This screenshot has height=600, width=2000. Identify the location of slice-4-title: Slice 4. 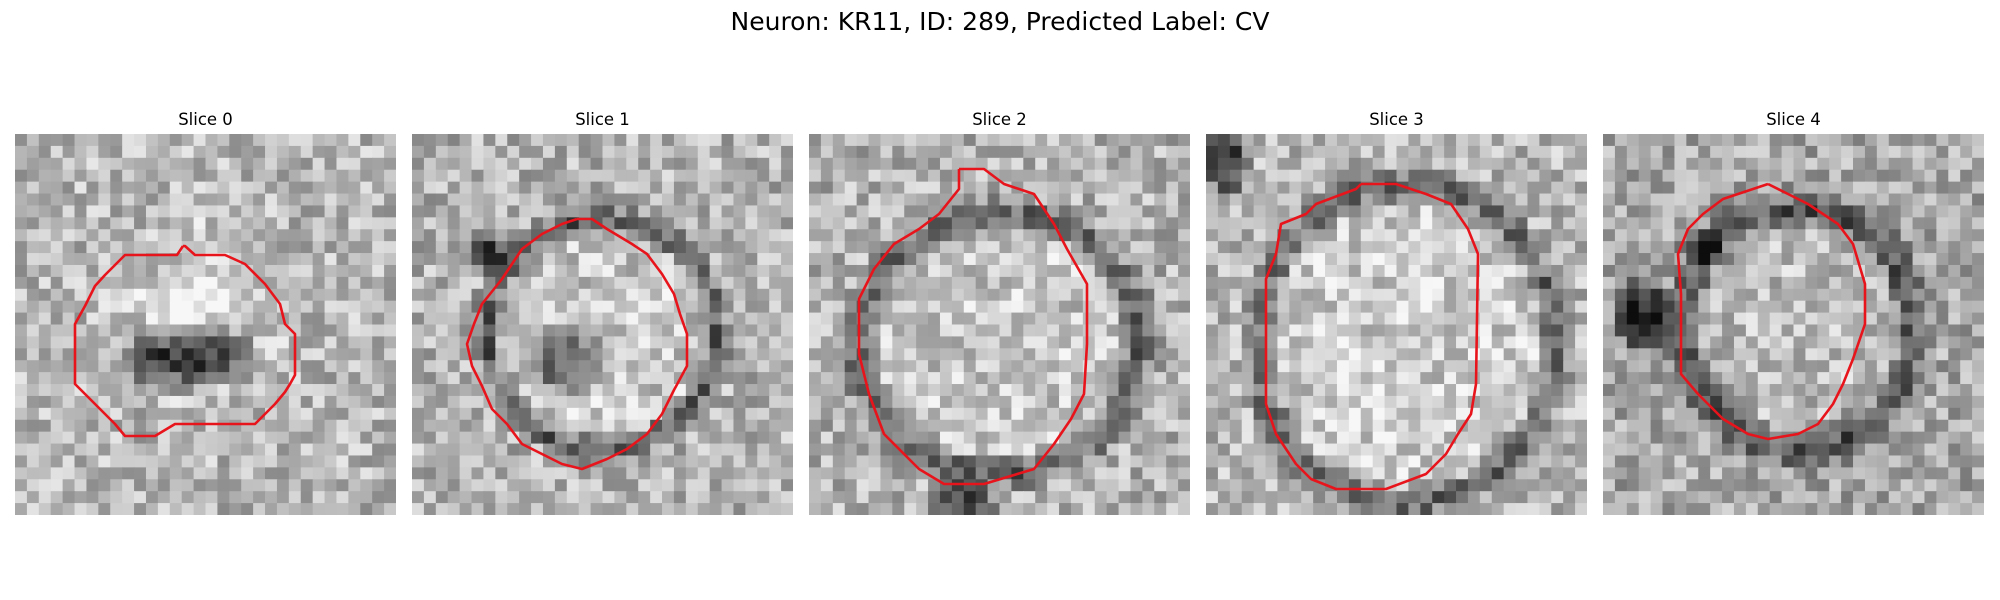
(1793, 119).